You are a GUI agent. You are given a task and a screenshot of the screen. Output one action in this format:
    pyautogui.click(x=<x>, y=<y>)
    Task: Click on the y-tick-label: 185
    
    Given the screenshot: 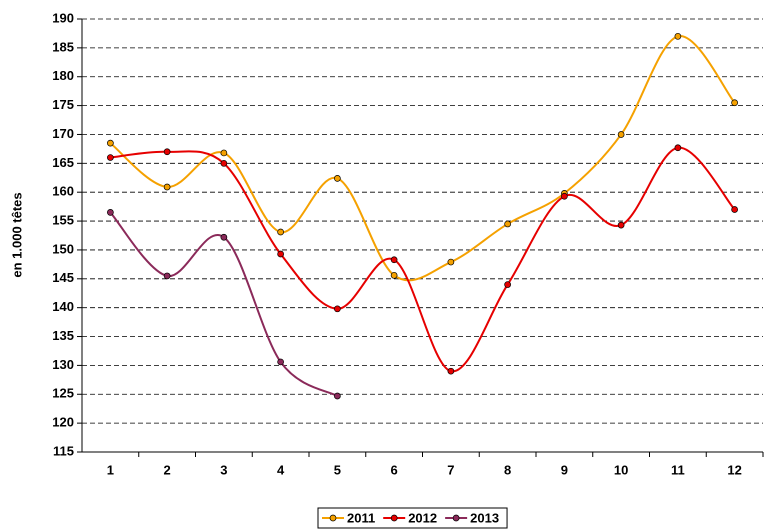 What is the action you would take?
    pyautogui.click(x=63, y=46)
    